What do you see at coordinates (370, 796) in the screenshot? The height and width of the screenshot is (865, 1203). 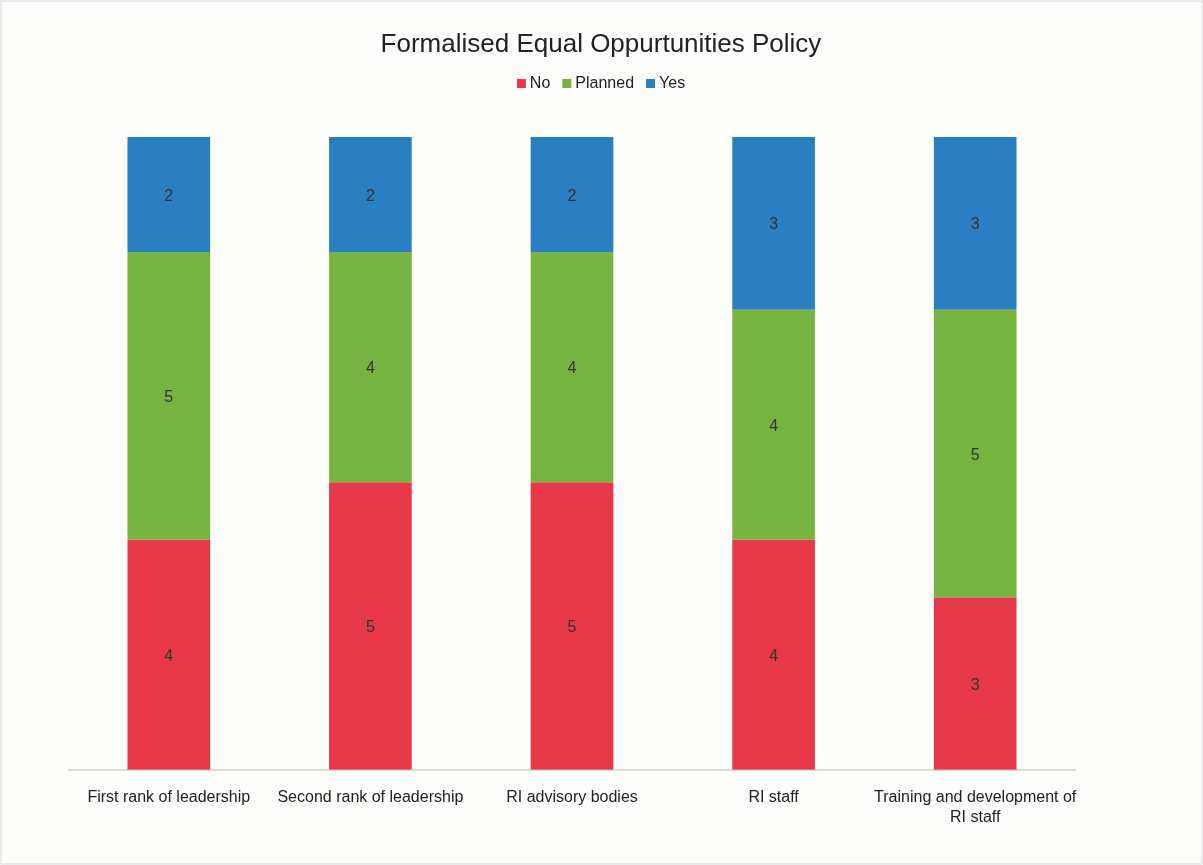 I see `x-tick-label: Second rank of leadership` at bounding box center [370, 796].